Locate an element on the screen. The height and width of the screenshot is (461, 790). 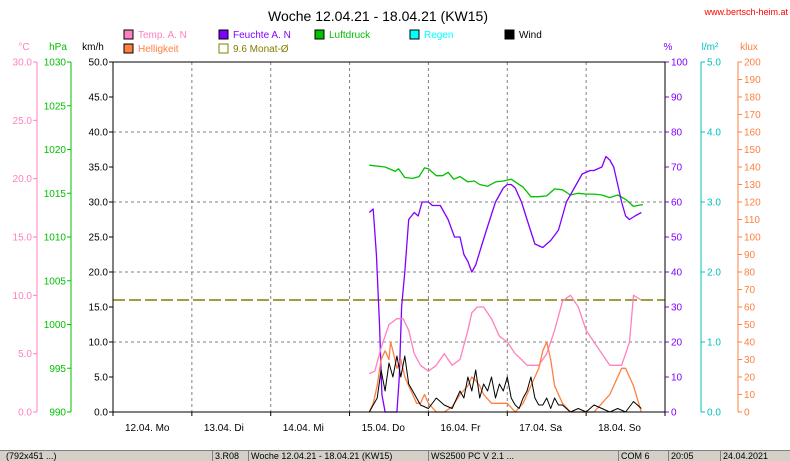
klux-tick-label: 160 is located at coordinates (752, 133).